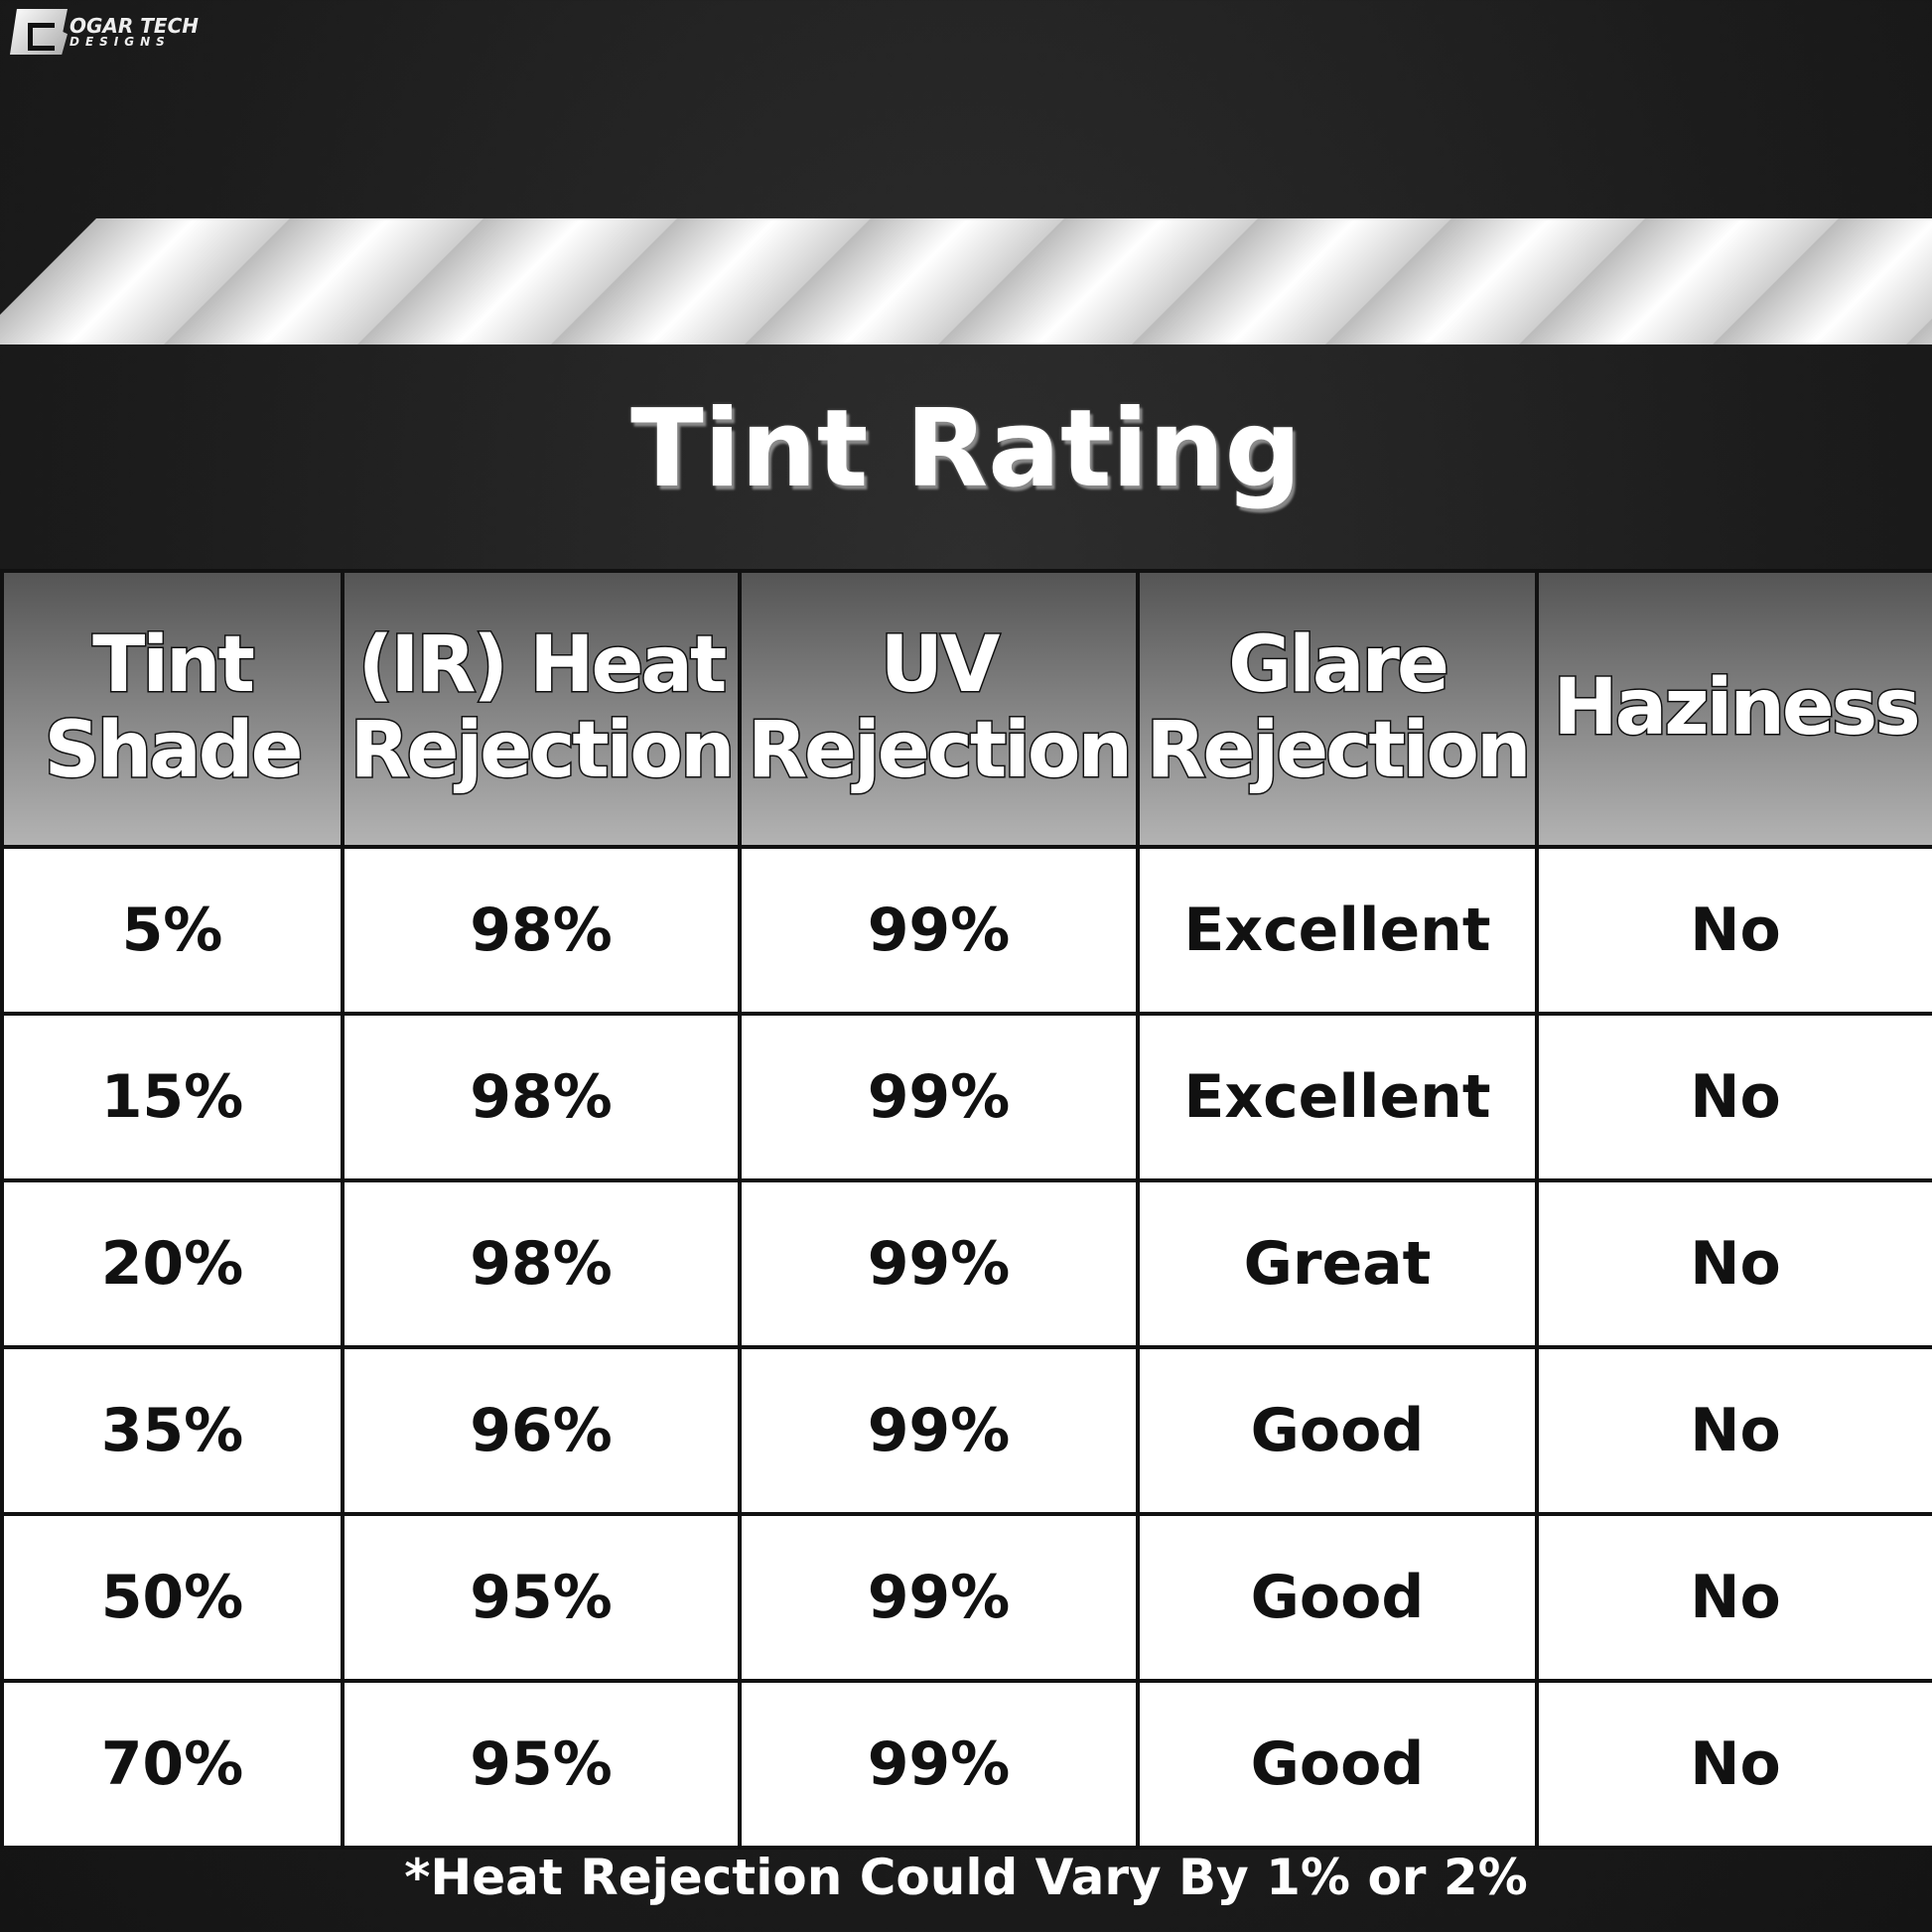 The height and width of the screenshot is (1932, 1932). What do you see at coordinates (120, 42) in the screenshot?
I see `logo-line2: DESIGNS` at bounding box center [120, 42].